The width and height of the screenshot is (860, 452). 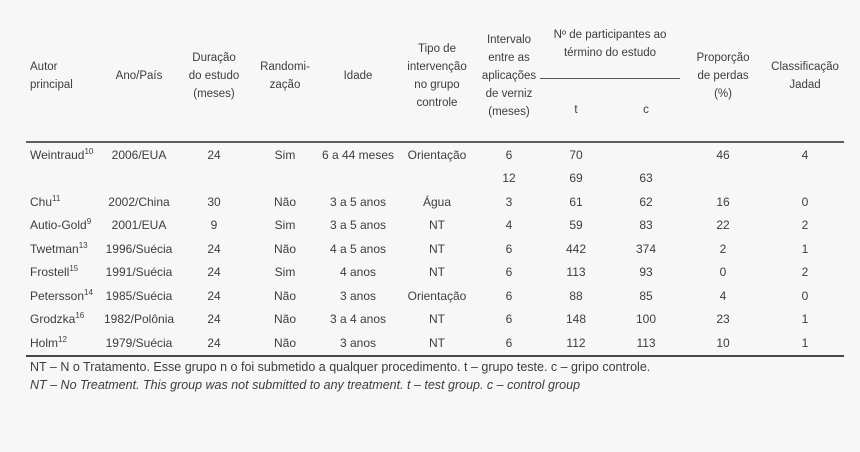 I want to click on cell-perdas: 10, so click(x=723, y=344).